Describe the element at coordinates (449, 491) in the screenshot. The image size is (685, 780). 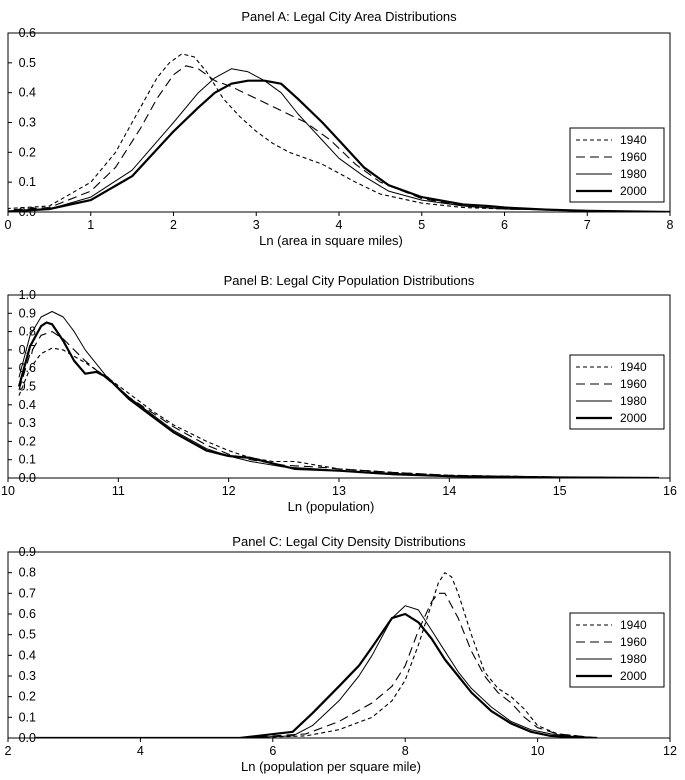
I see `x-tick-label: 14` at that location.